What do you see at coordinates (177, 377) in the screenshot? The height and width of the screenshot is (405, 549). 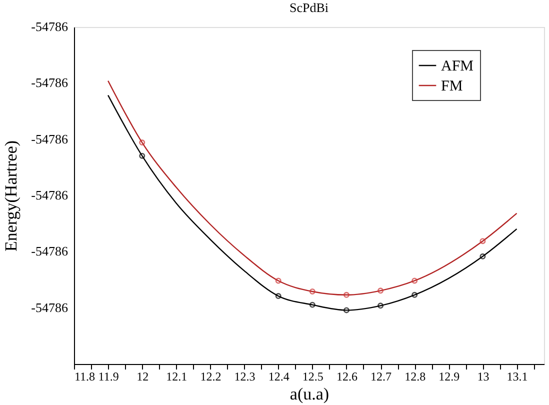 I see `x-tick-label: 12.1` at bounding box center [177, 377].